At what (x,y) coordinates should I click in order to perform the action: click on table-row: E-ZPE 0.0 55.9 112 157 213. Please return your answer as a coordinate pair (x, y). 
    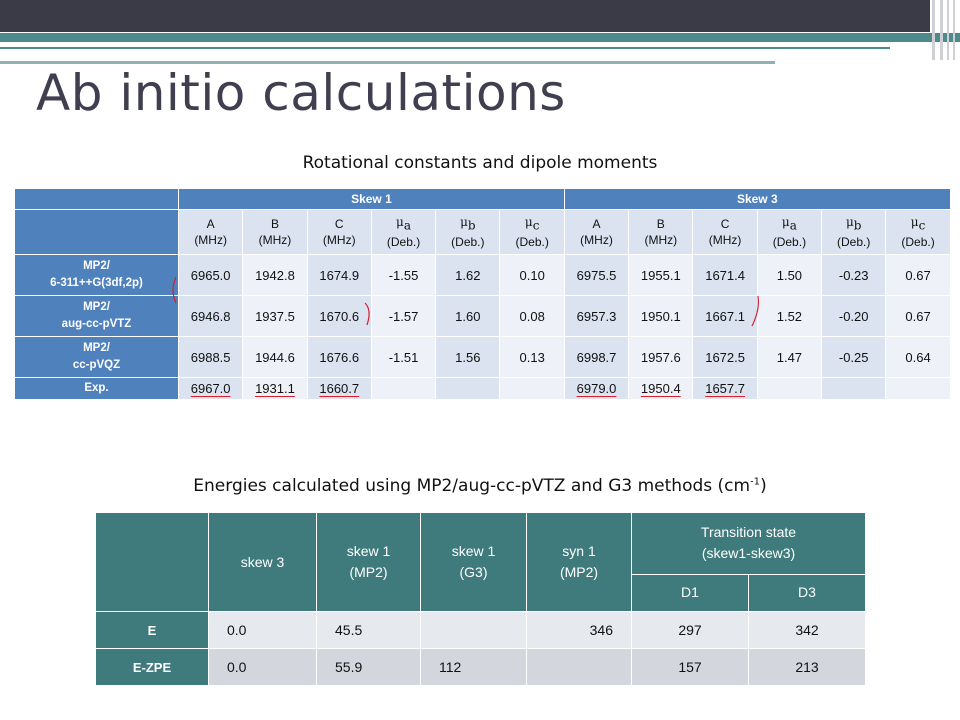
    Looking at the image, I should click on (481, 667).